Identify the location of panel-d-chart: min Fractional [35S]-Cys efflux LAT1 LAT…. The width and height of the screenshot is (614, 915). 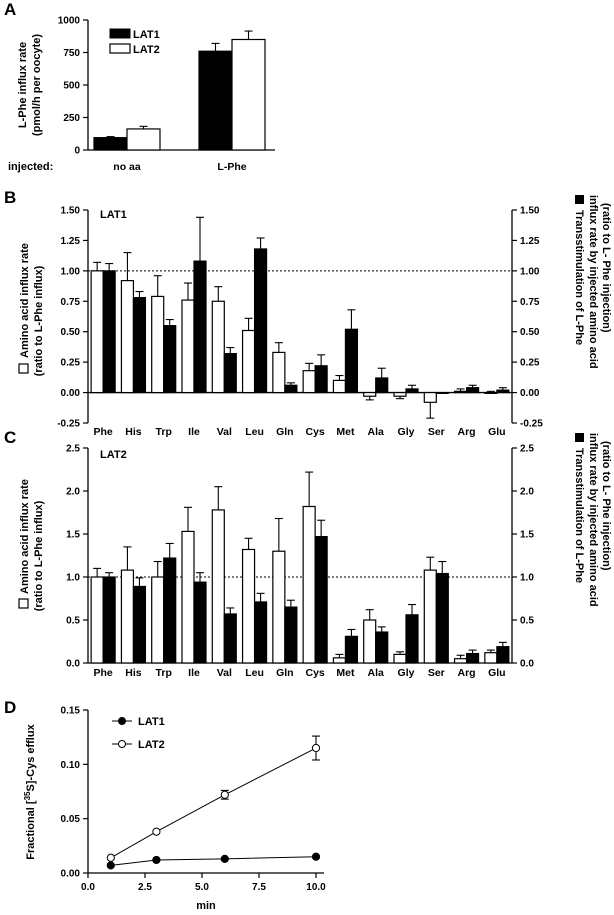
(175, 809).